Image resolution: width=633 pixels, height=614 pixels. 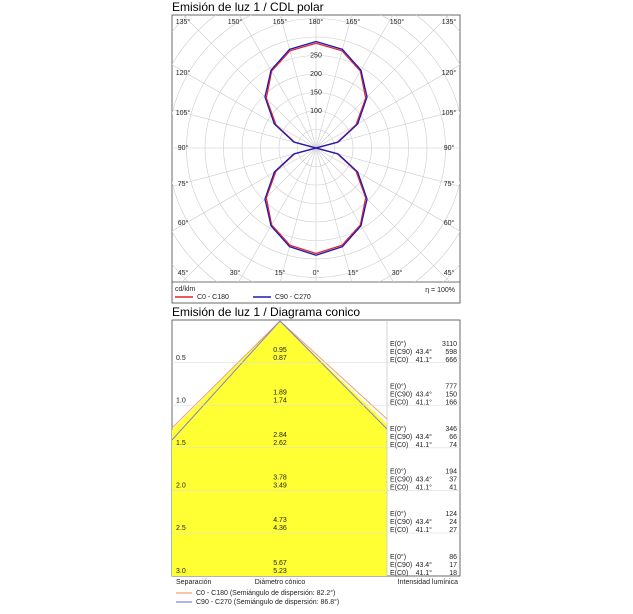 What do you see at coordinates (451, 394) in the screenshot?
I see `e-value: 150` at bounding box center [451, 394].